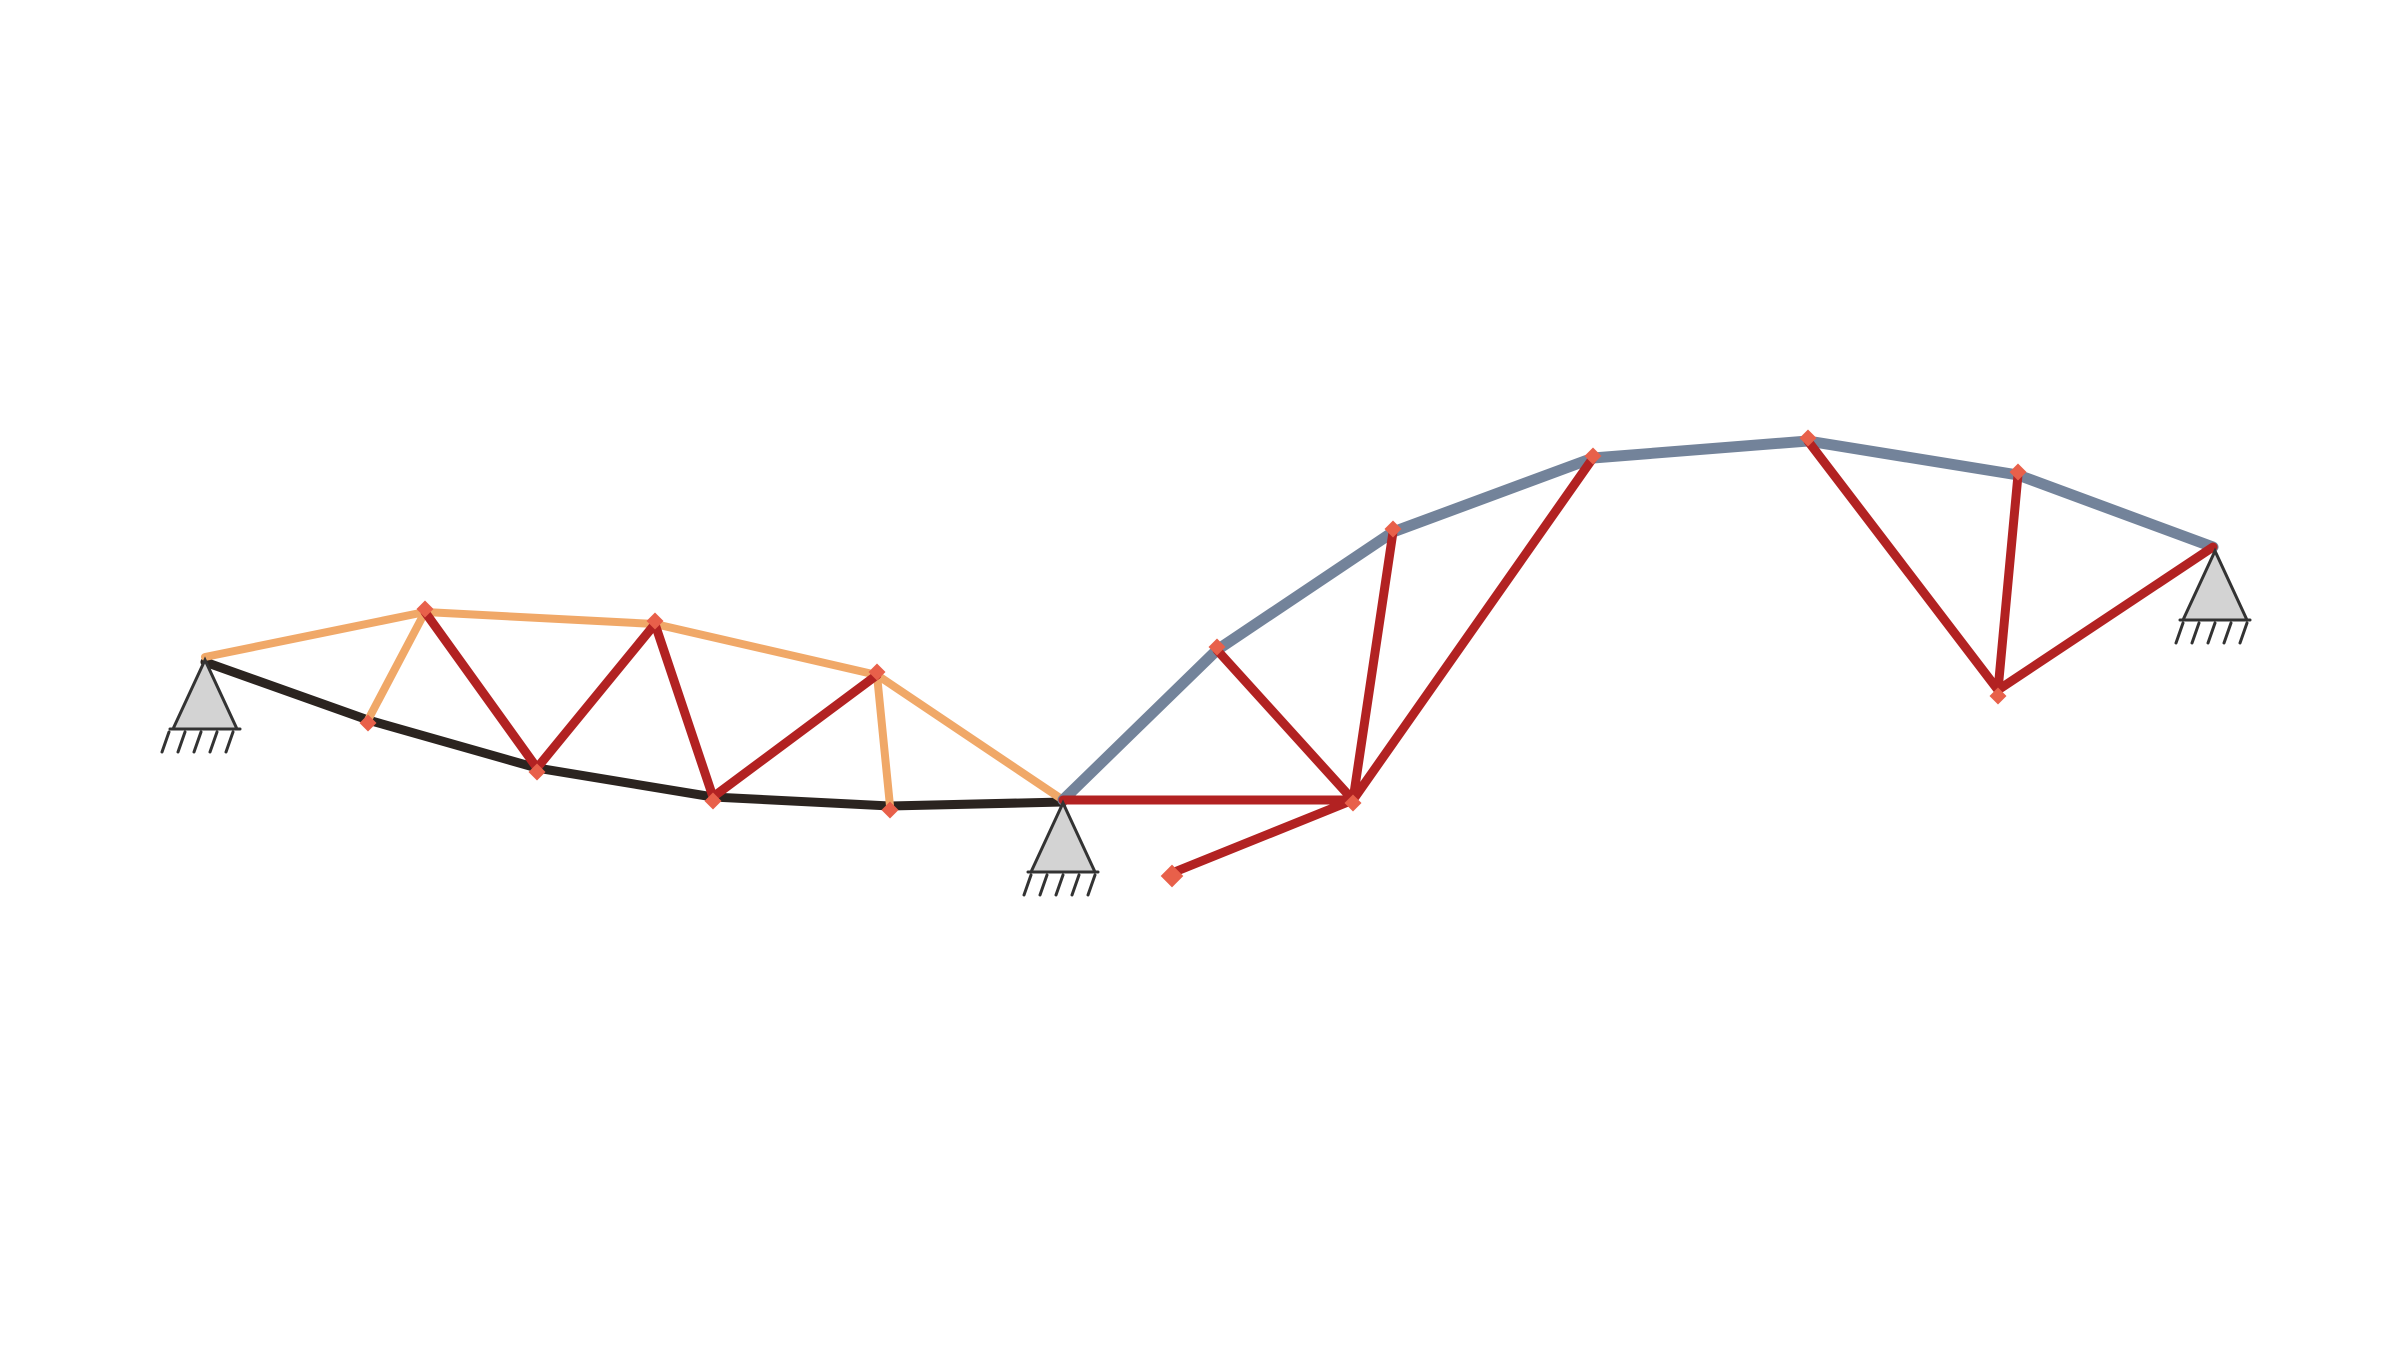 Image resolution: width=2400 pixels, height=1350 pixels. I want to click on right-top-chord, so click(1638, 620).